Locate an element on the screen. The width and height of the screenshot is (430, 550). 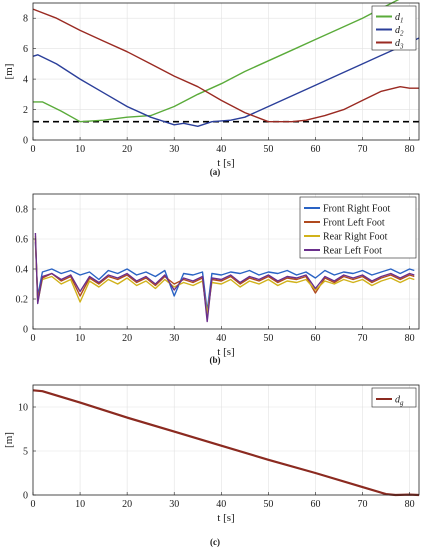
legend: dg is located at coordinates (394, 397).